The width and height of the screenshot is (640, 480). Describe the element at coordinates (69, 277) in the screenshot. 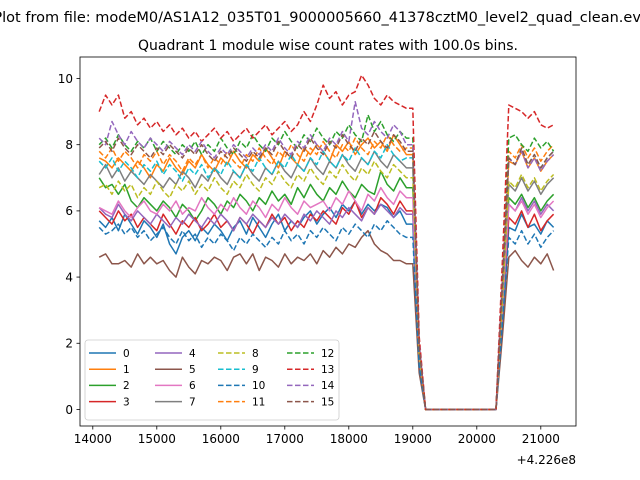

I see `y-tick-label: 4` at that location.